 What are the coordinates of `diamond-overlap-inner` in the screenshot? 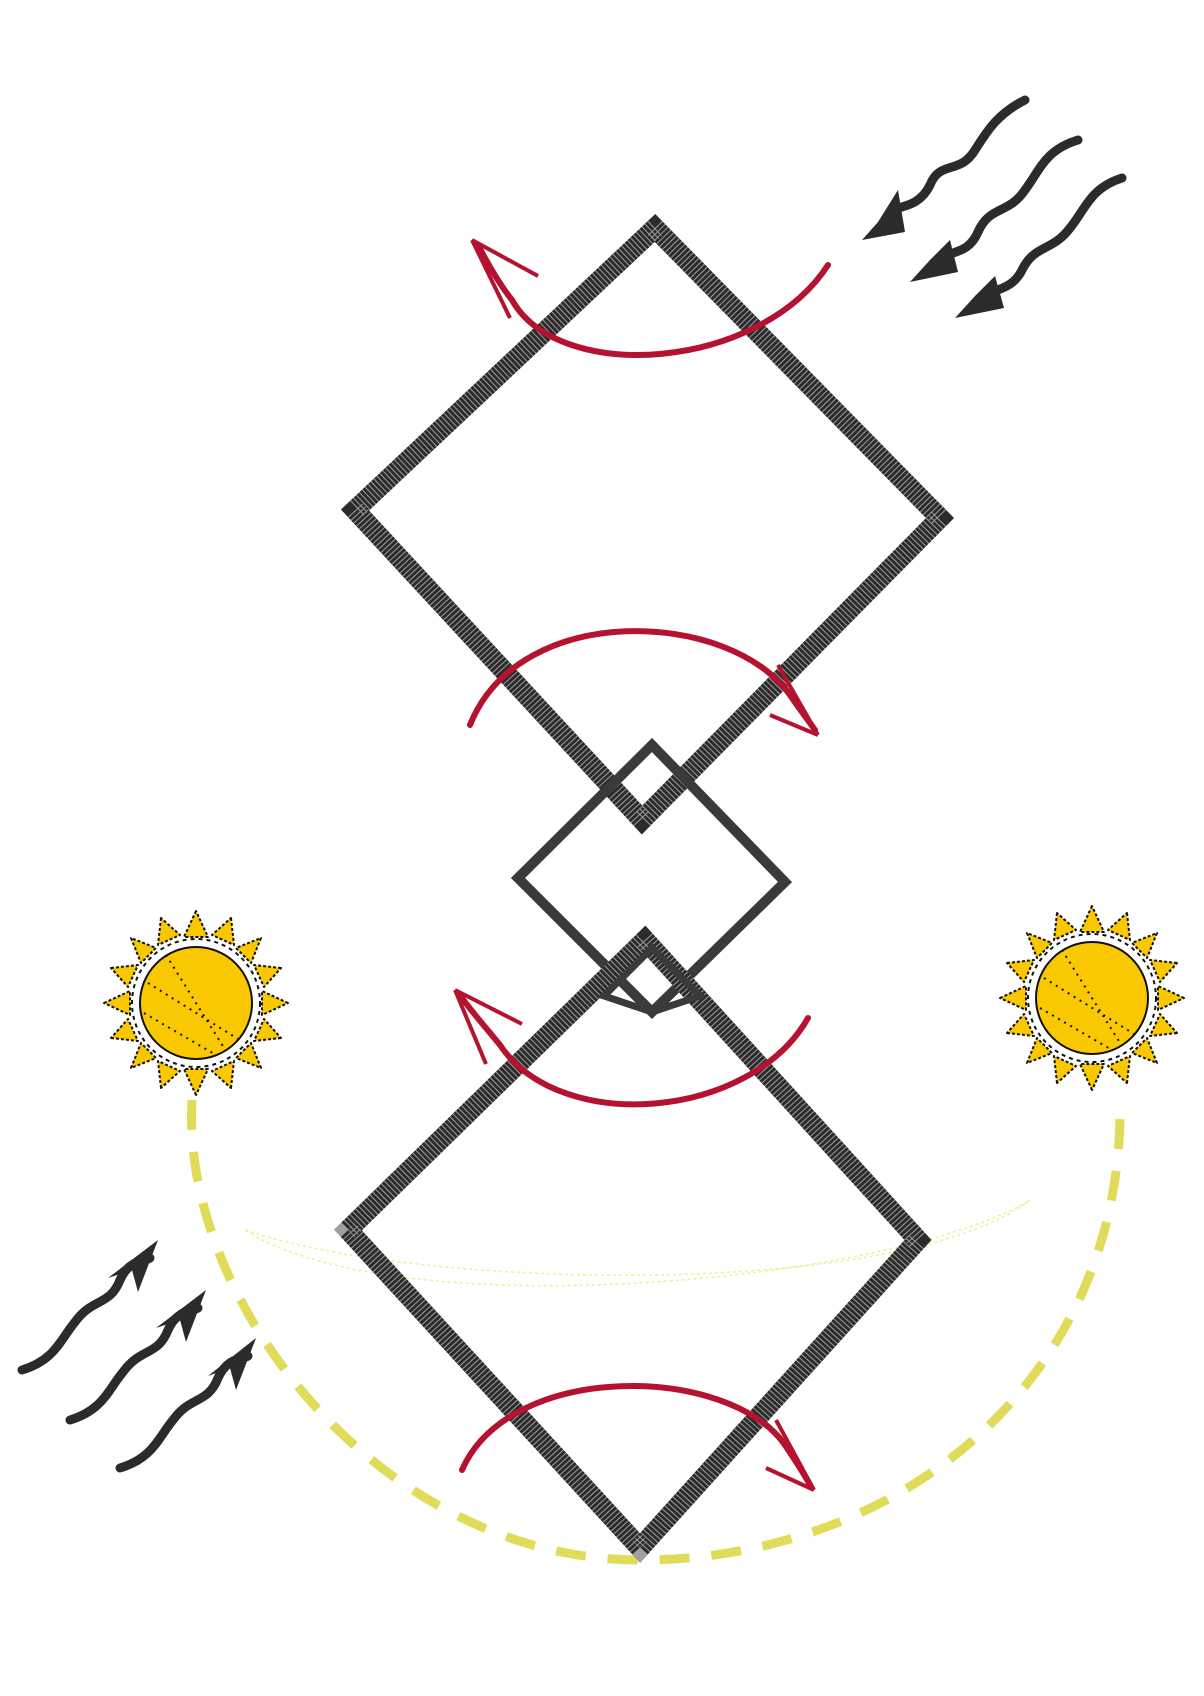 It's located at (652, 979).